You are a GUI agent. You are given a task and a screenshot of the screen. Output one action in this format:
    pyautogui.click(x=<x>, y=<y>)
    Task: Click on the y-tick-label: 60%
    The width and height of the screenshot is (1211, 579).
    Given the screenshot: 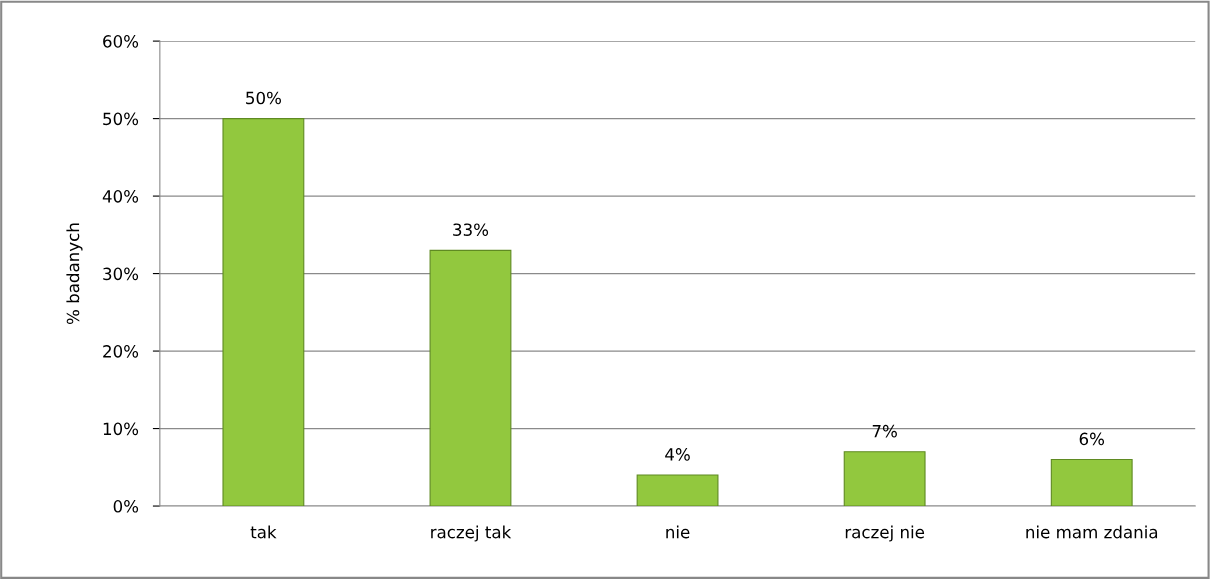 What is the action you would take?
    pyautogui.click(x=121, y=41)
    